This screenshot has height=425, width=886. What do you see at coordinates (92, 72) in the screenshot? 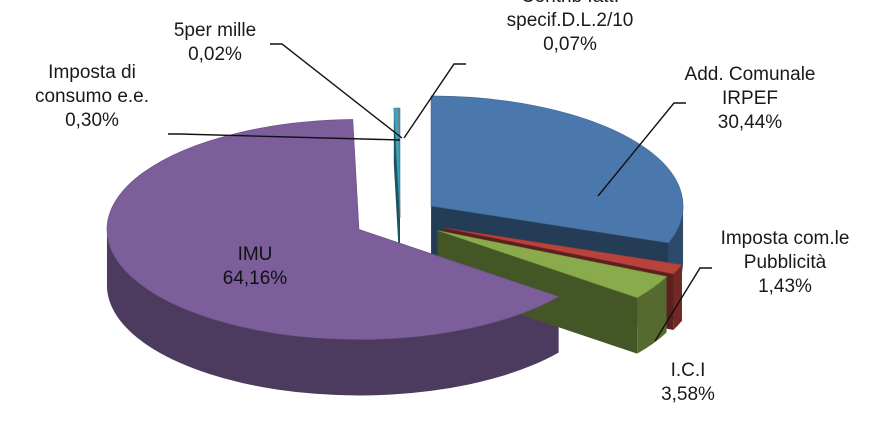
I see `data-label-name: Imposta di` at bounding box center [92, 72].